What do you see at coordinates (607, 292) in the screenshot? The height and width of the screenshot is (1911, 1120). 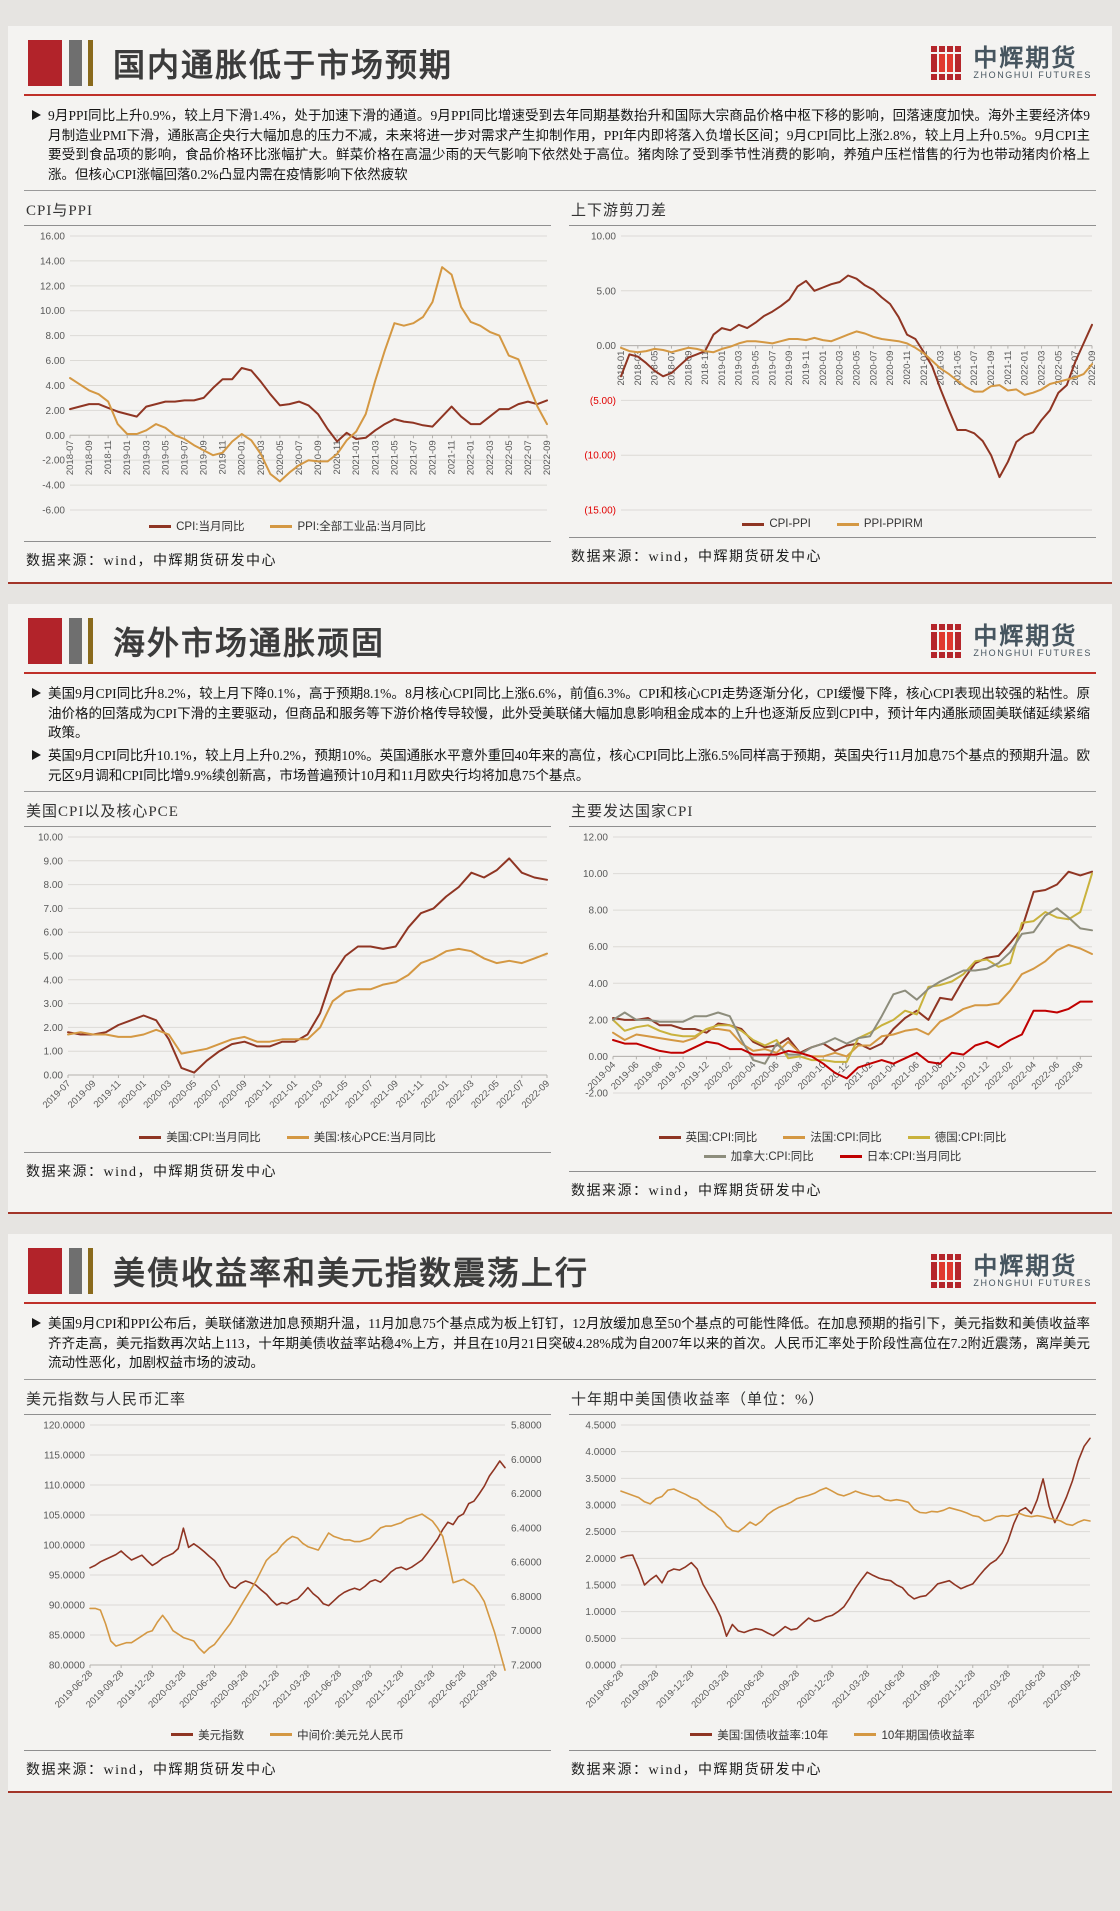 I see `svg-text: 5.00` at bounding box center [607, 292].